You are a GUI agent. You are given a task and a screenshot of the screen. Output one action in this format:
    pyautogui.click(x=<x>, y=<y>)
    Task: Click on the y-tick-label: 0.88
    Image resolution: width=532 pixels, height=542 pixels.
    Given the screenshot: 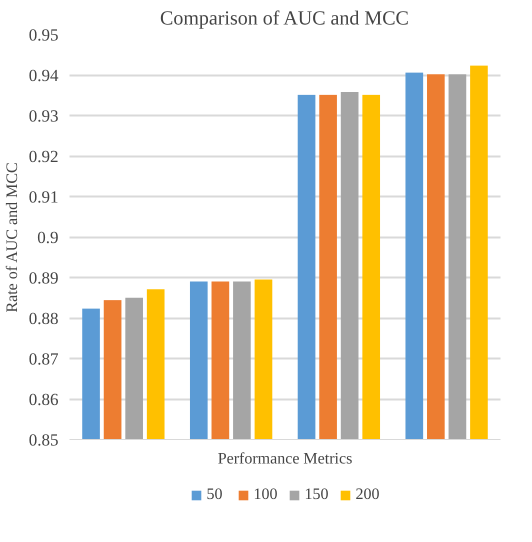 What is the action you would take?
    pyautogui.click(x=43, y=318)
    